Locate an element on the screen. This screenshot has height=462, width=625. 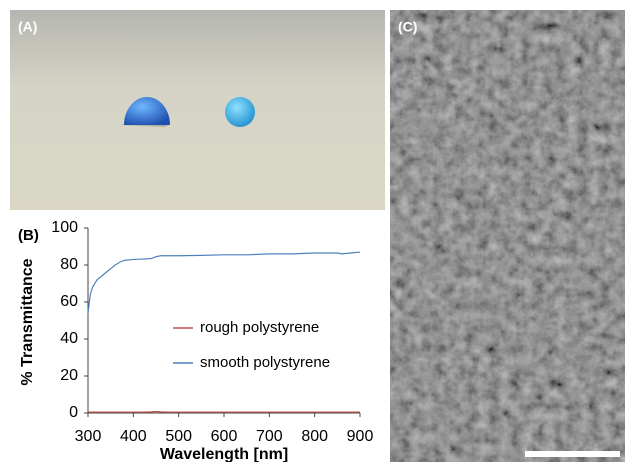
x-tick-label: 500 is located at coordinates (178, 436).